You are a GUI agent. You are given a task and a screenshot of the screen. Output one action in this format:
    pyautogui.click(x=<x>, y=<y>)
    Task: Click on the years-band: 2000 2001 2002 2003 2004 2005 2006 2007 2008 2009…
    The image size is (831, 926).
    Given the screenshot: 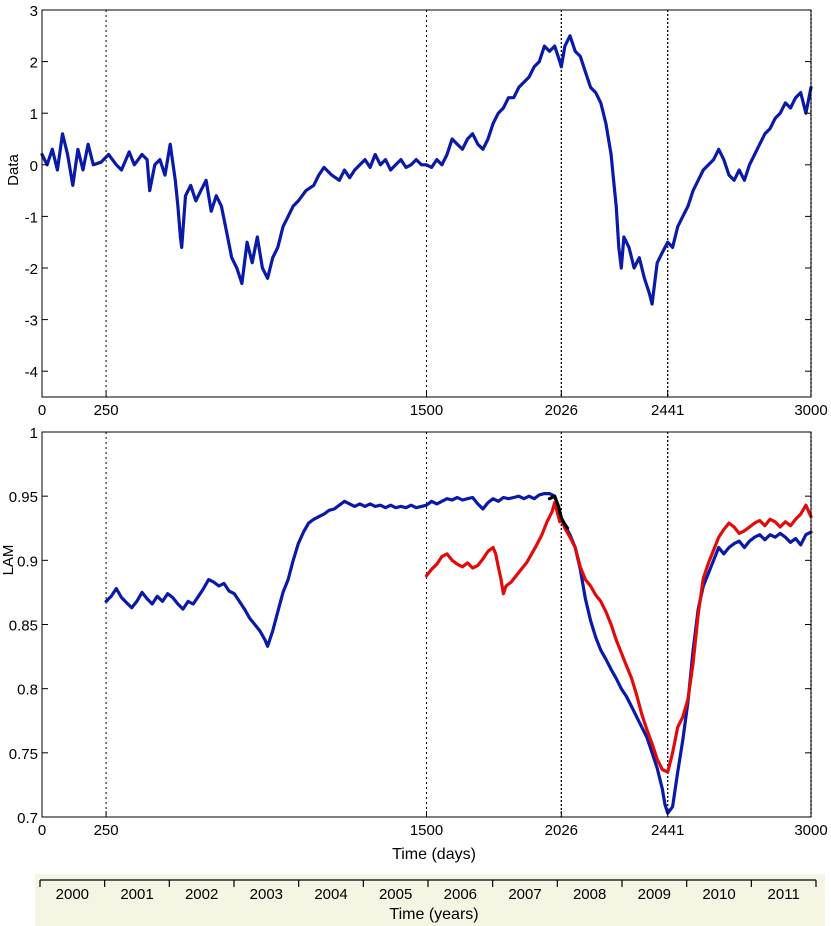 What is the action you would take?
    pyautogui.click(x=430, y=900)
    